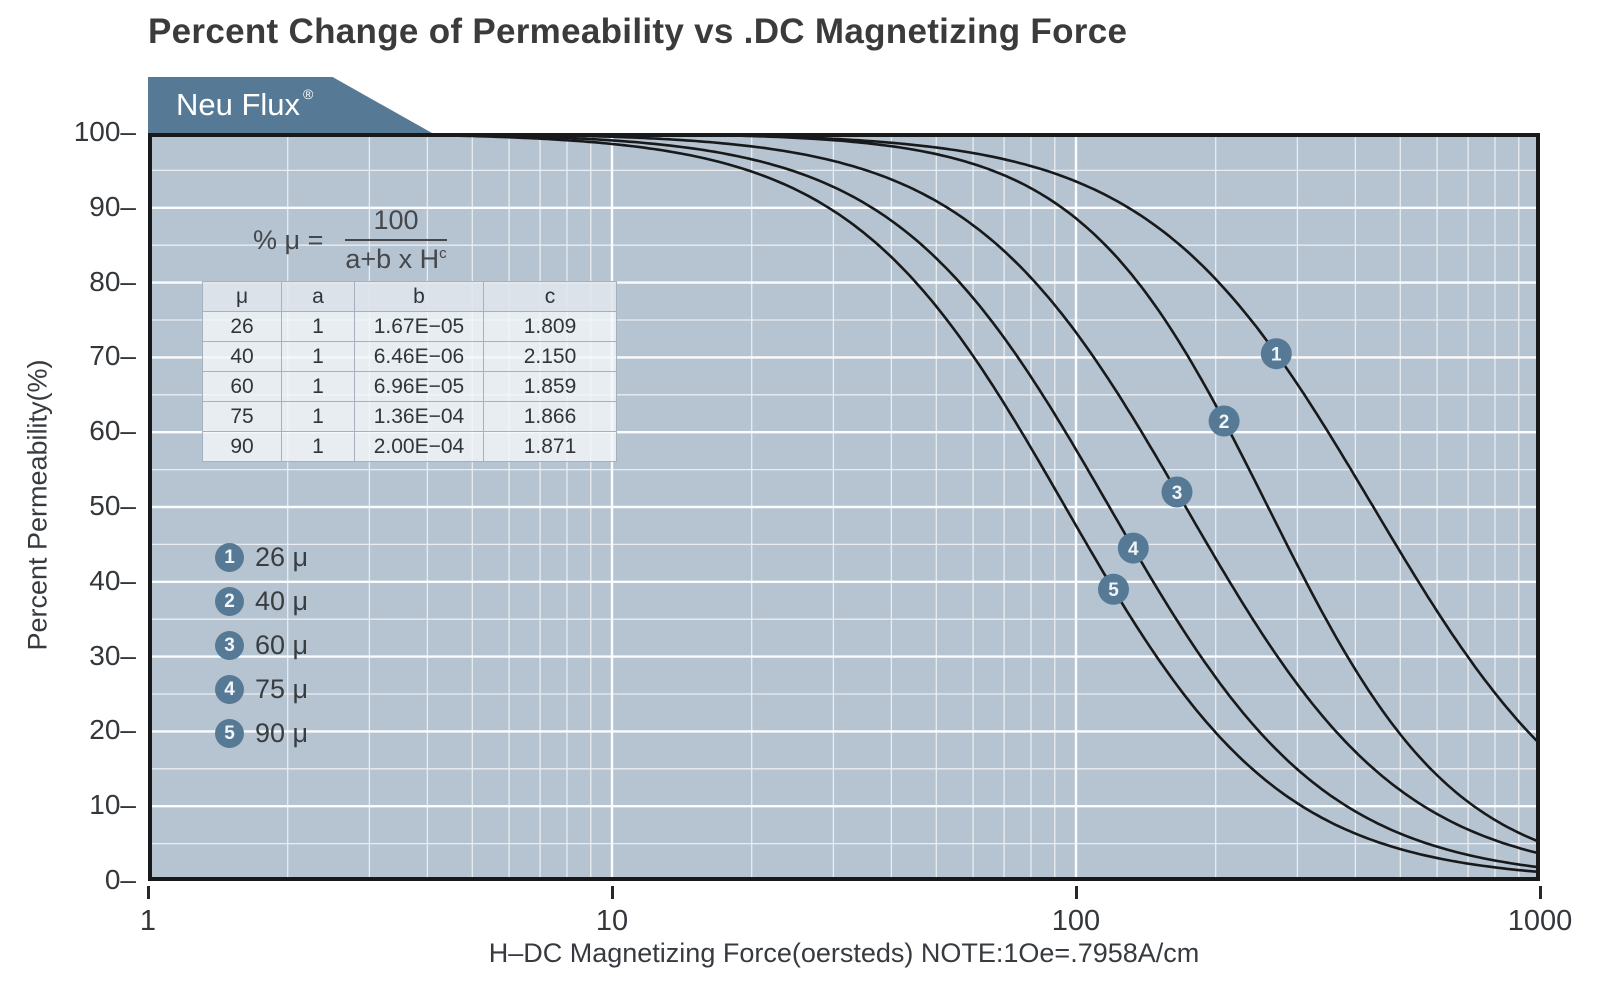 This screenshot has width=1600, height=985. What do you see at coordinates (242, 446) in the screenshot?
I see `table-cell: 90` at bounding box center [242, 446].